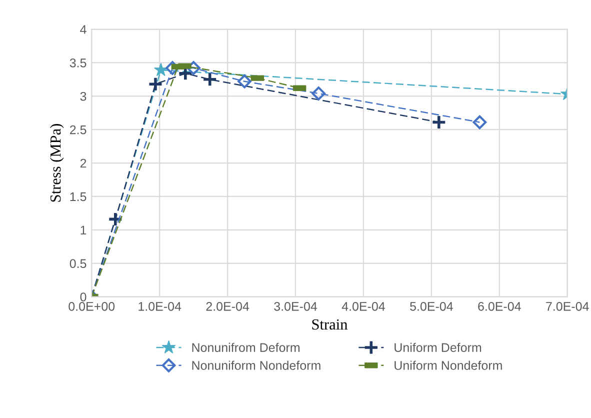  What do you see at coordinates (363, 306) in the screenshot?
I see `x-tick-label: 4.0E-04` at bounding box center [363, 306].